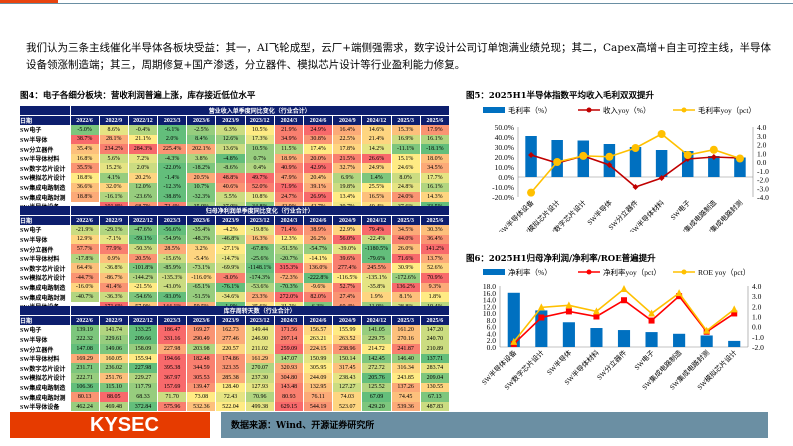 Image resolution: width=793 pixels, height=446 pixels. What do you see at coordinates (230, 330) in the screenshot?
I see `table-cell: 162.73` at bounding box center [230, 330].